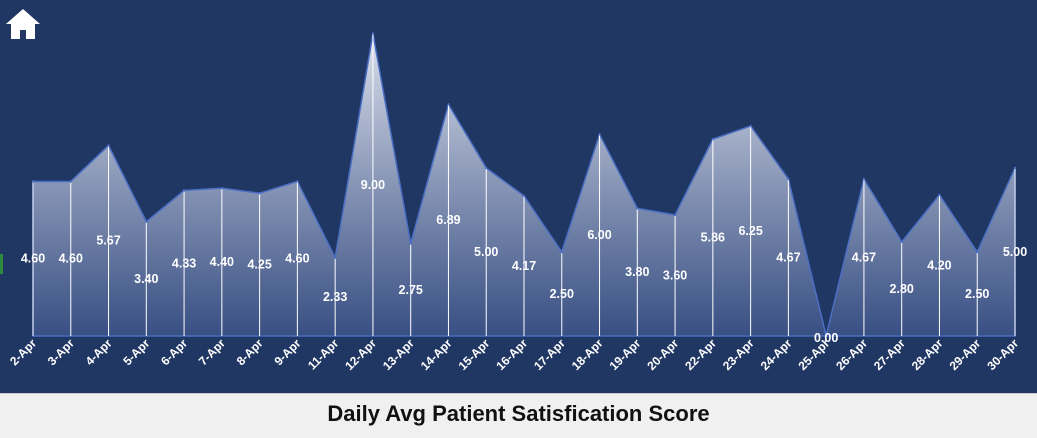  Describe the element at coordinates (587, 354) in the screenshot. I see `x-tick-label: 18-Apr` at that location.